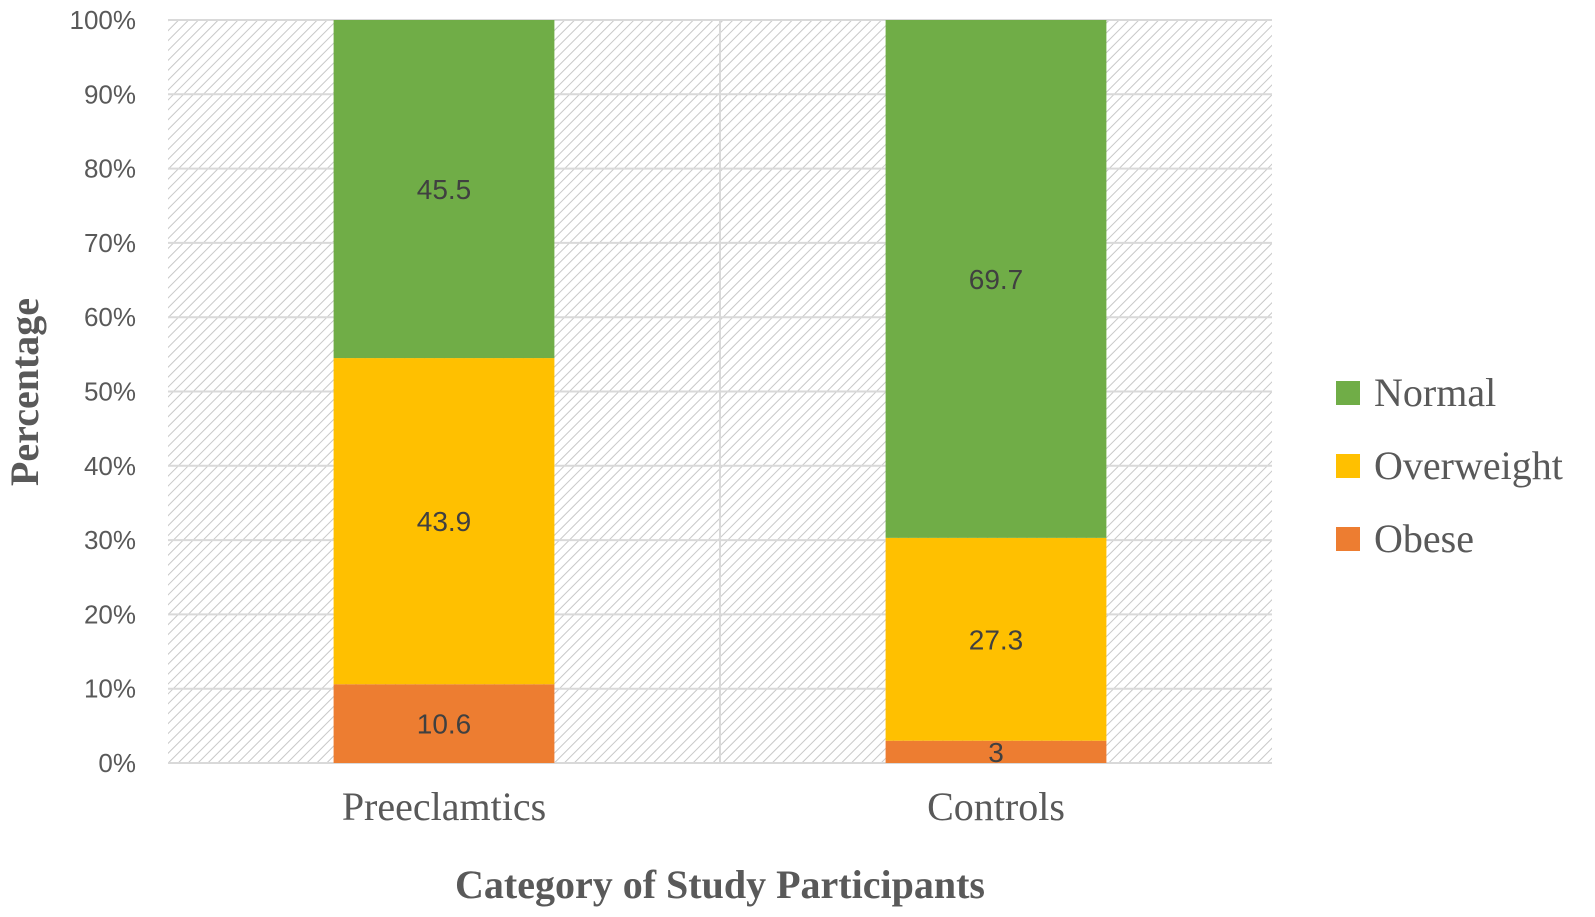 This screenshot has width=1595, height=917. I want to click on y-tick-label: 20%, so click(110, 614).